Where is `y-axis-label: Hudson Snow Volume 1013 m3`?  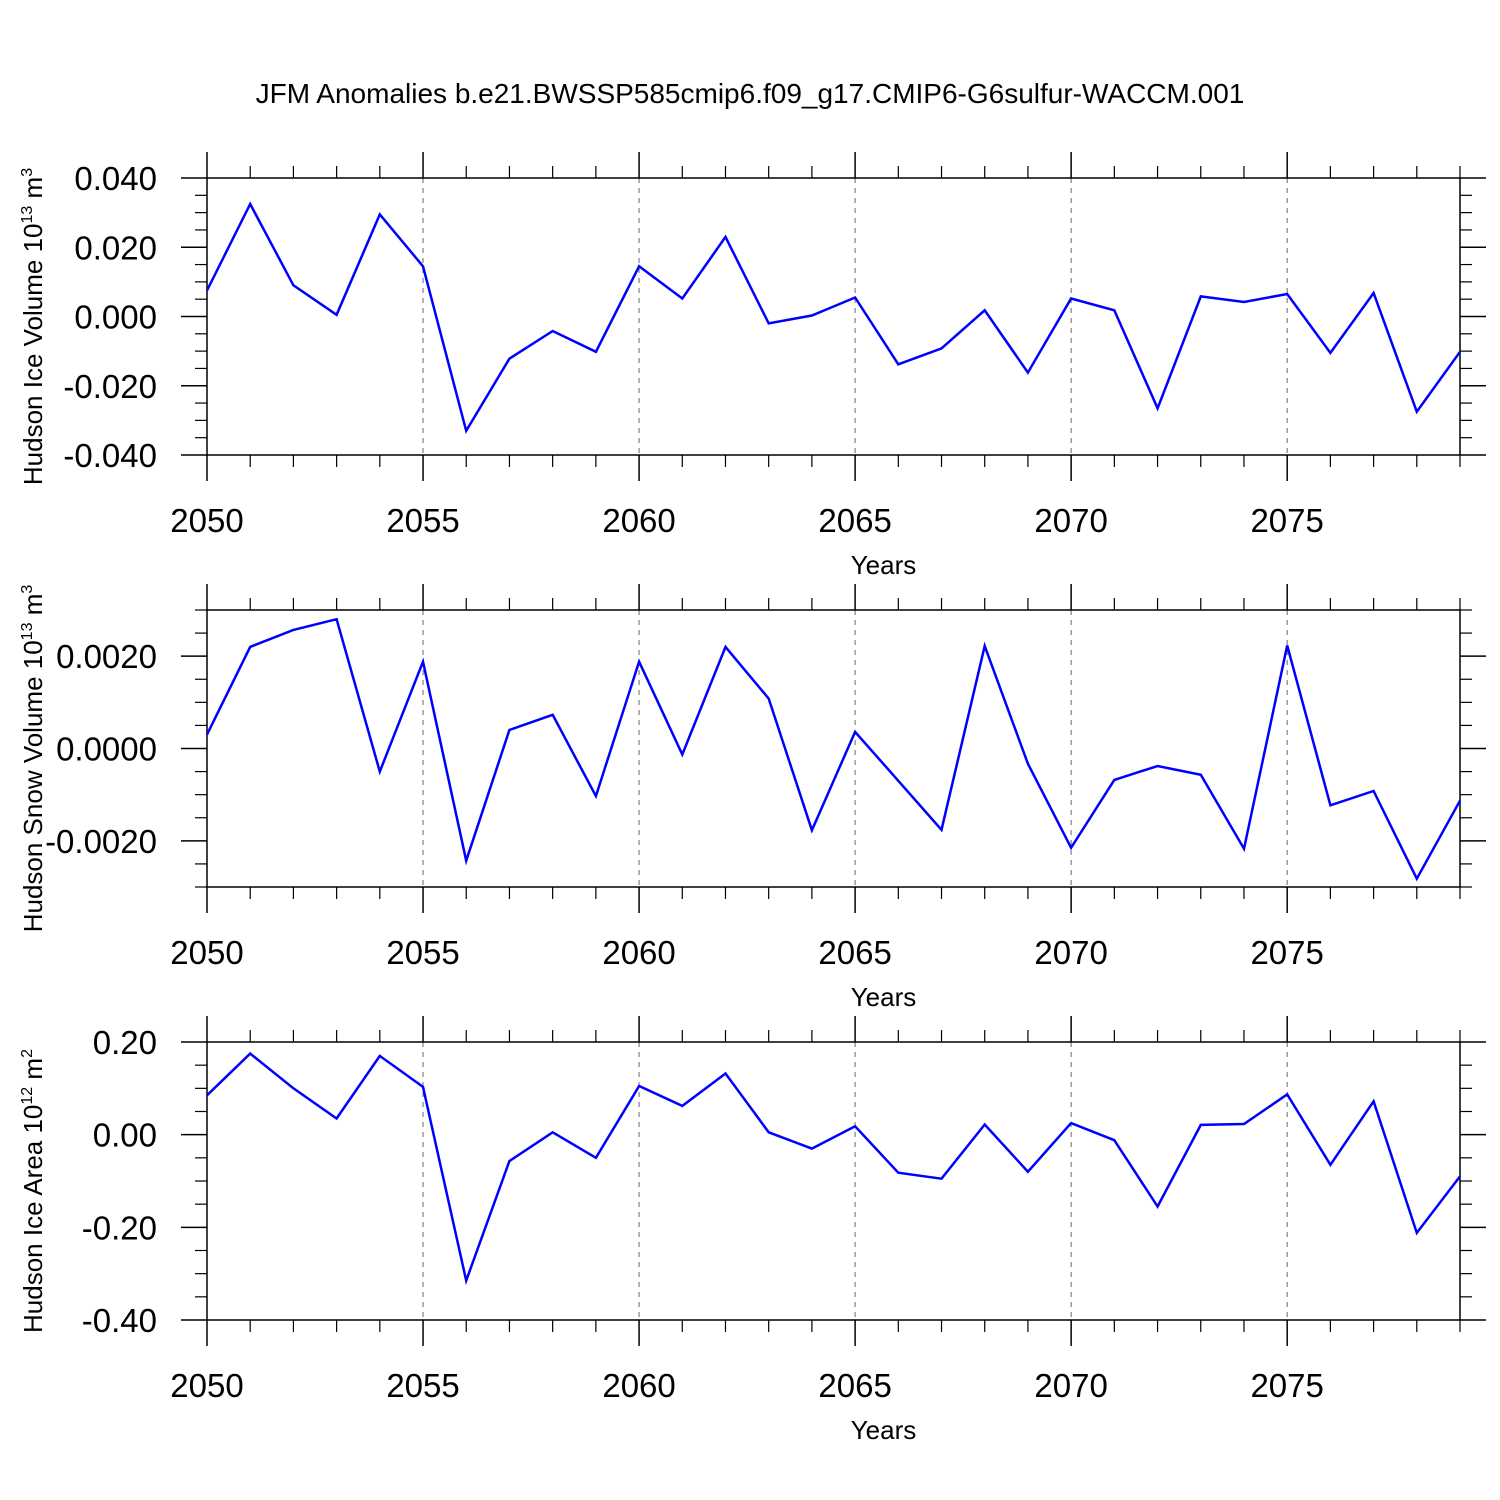 y-axis-label: Hudson Snow Volume 1013 m3 is located at coordinates (33, 759).